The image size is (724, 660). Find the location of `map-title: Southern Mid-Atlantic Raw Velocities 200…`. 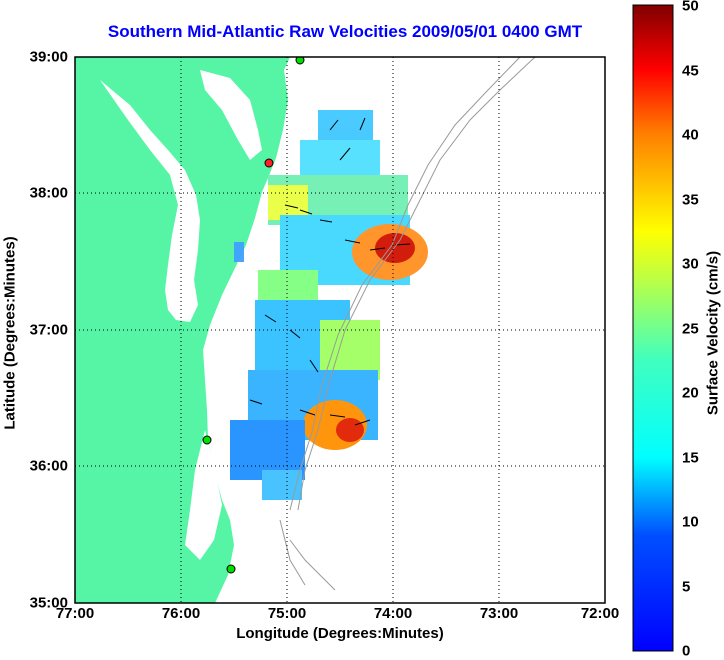

map-title: Southern Mid-Atlantic Raw Velocities 200… is located at coordinates (345, 31).